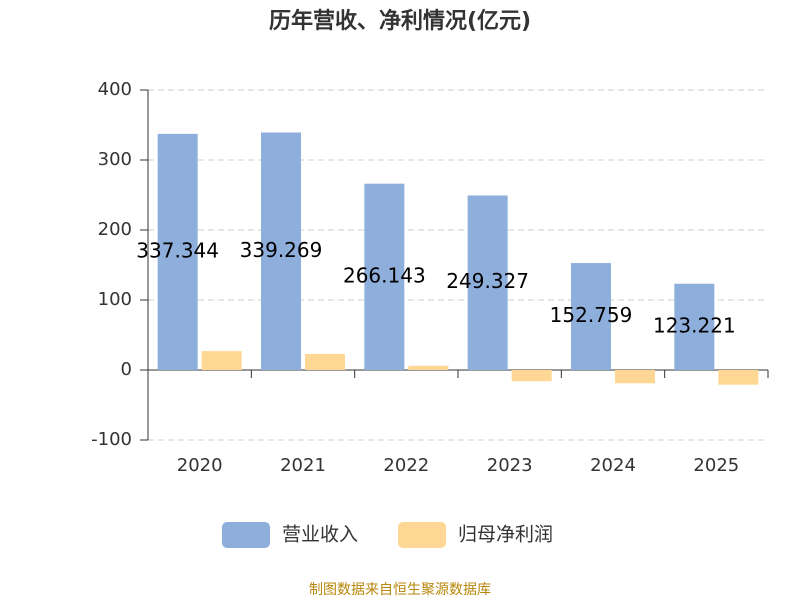 The height and width of the screenshot is (600, 800). What do you see at coordinates (613, 465) in the screenshot?
I see `x-tick-label: 2024` at bounding box center [613, 465].